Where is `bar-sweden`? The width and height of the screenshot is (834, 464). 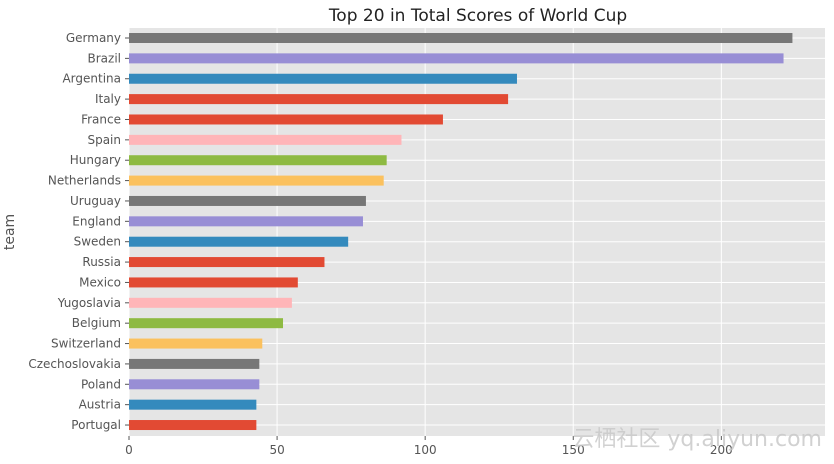
bar-sweden is located at coordinates (239, 241).